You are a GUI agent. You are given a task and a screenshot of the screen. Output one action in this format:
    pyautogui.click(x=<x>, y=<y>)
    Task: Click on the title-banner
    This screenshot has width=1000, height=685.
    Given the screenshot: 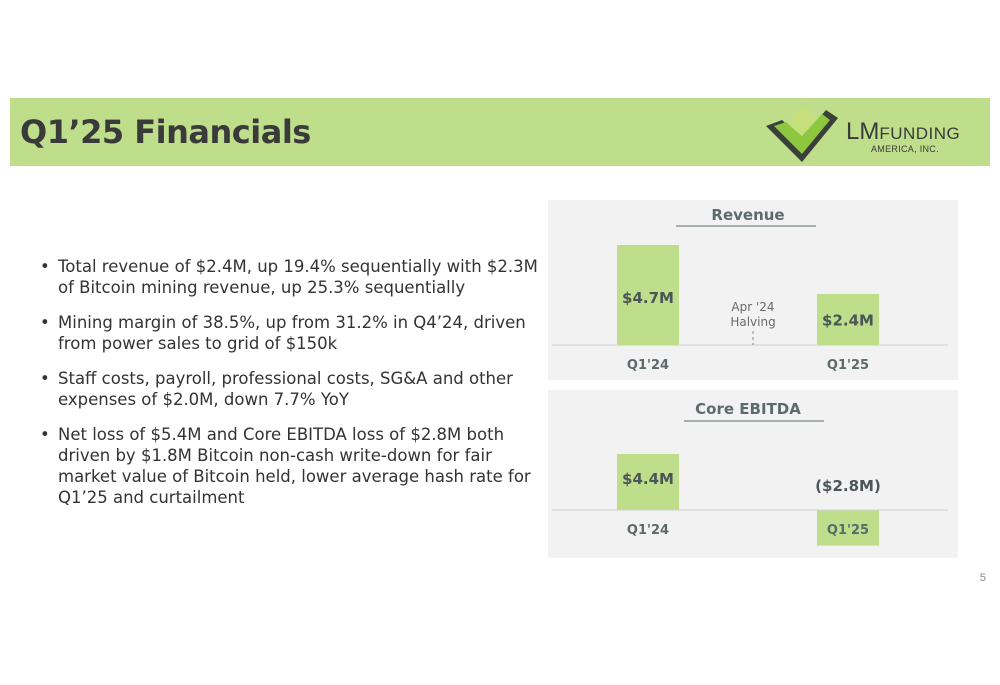 What is the action you would take?
    pyautogui.click(x=500, y=132)
    